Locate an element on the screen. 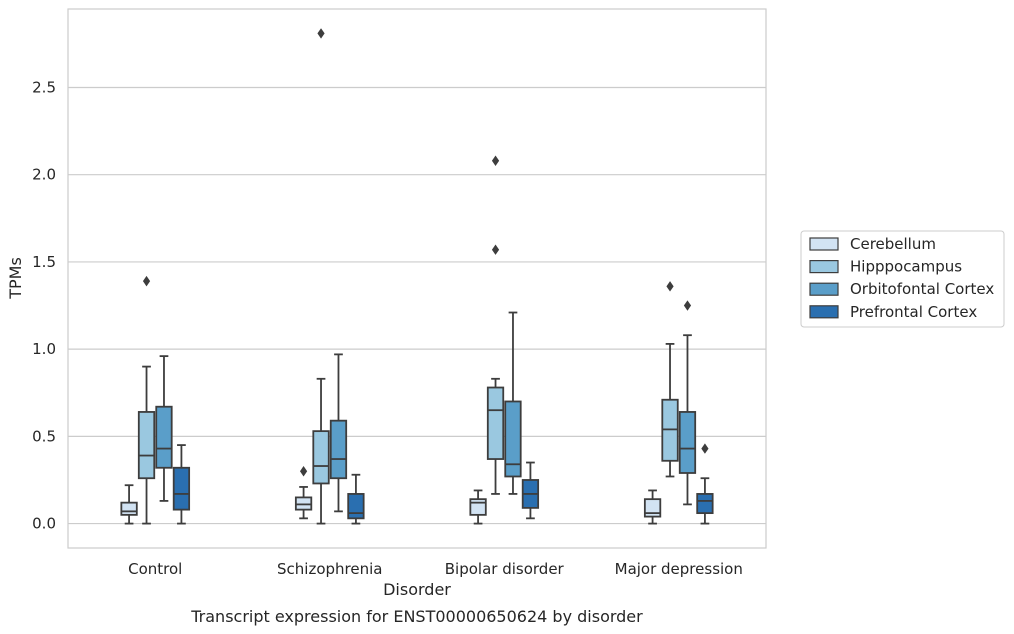 This screenshot has width=1014, height=634. y-tick-label: 1.5 is located at coordinates (44, 262).